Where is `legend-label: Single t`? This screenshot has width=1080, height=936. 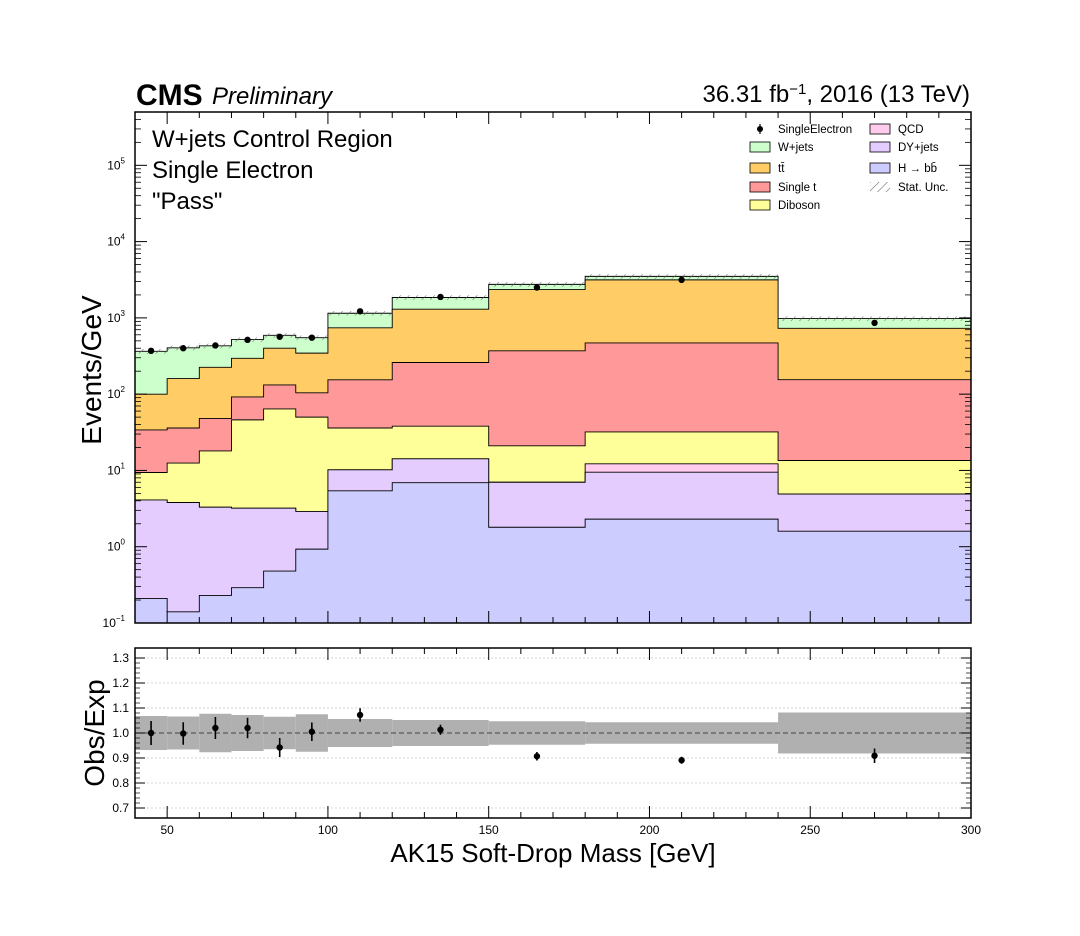 legend-label: Single t is located at coordinates (797, 188).